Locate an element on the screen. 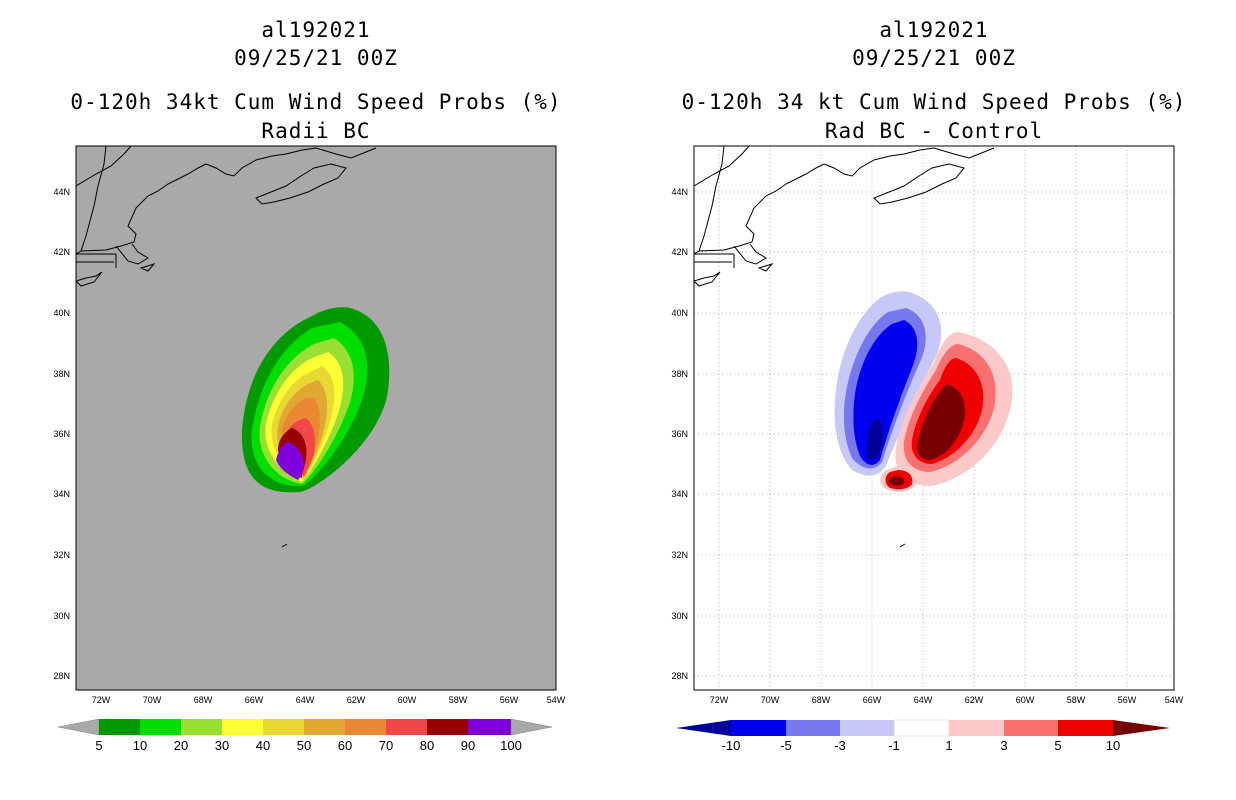 The height and width of the screenshot is (800, 1236). left-subtitle: Radii BC is located at coordinates (316, 131).